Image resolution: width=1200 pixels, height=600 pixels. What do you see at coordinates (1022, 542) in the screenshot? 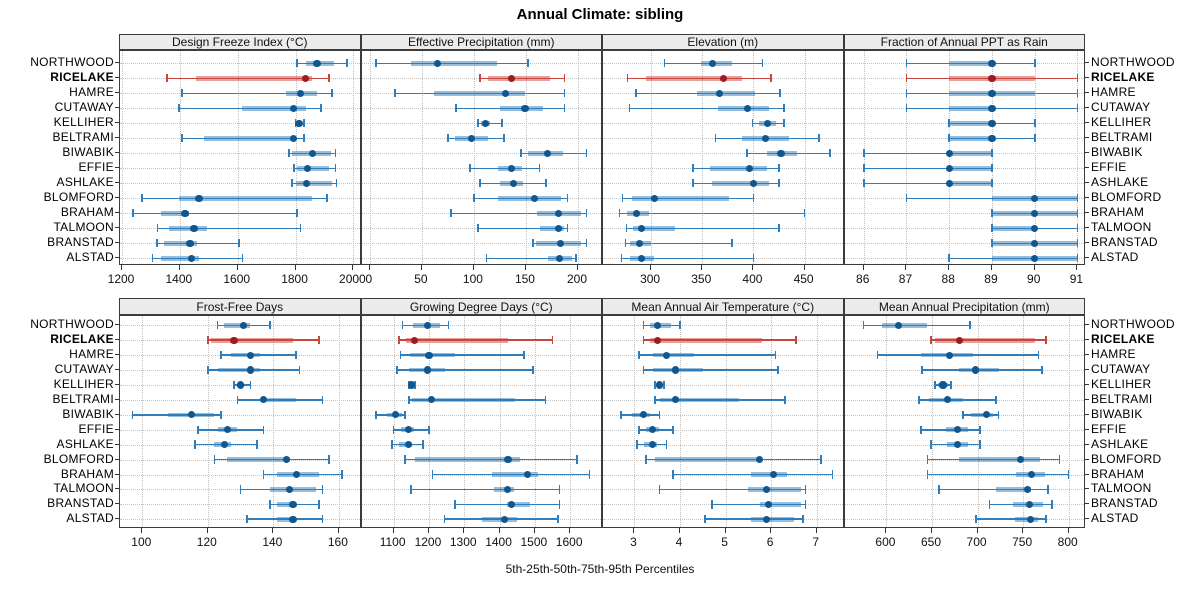
I see `x-axis-tick-label: 750` at bounding box center [1022, 542].